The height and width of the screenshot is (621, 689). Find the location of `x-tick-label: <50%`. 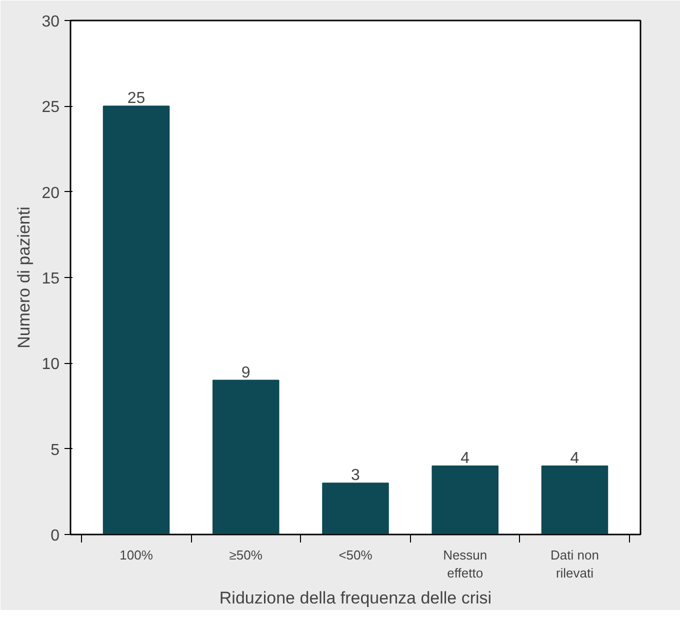

x-tick-label: <50% is located at coordinates (355, 555).